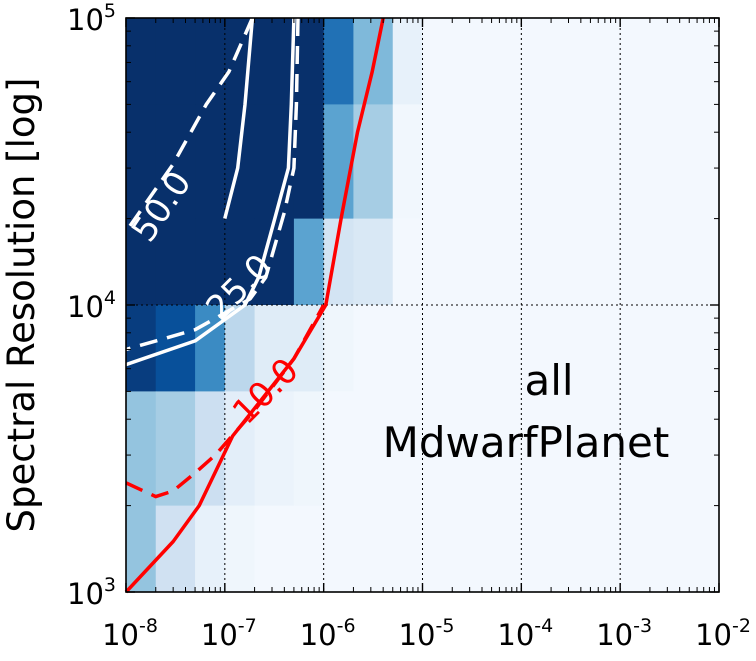  I want to click on contour-25.0-solid, so click(210, 192).